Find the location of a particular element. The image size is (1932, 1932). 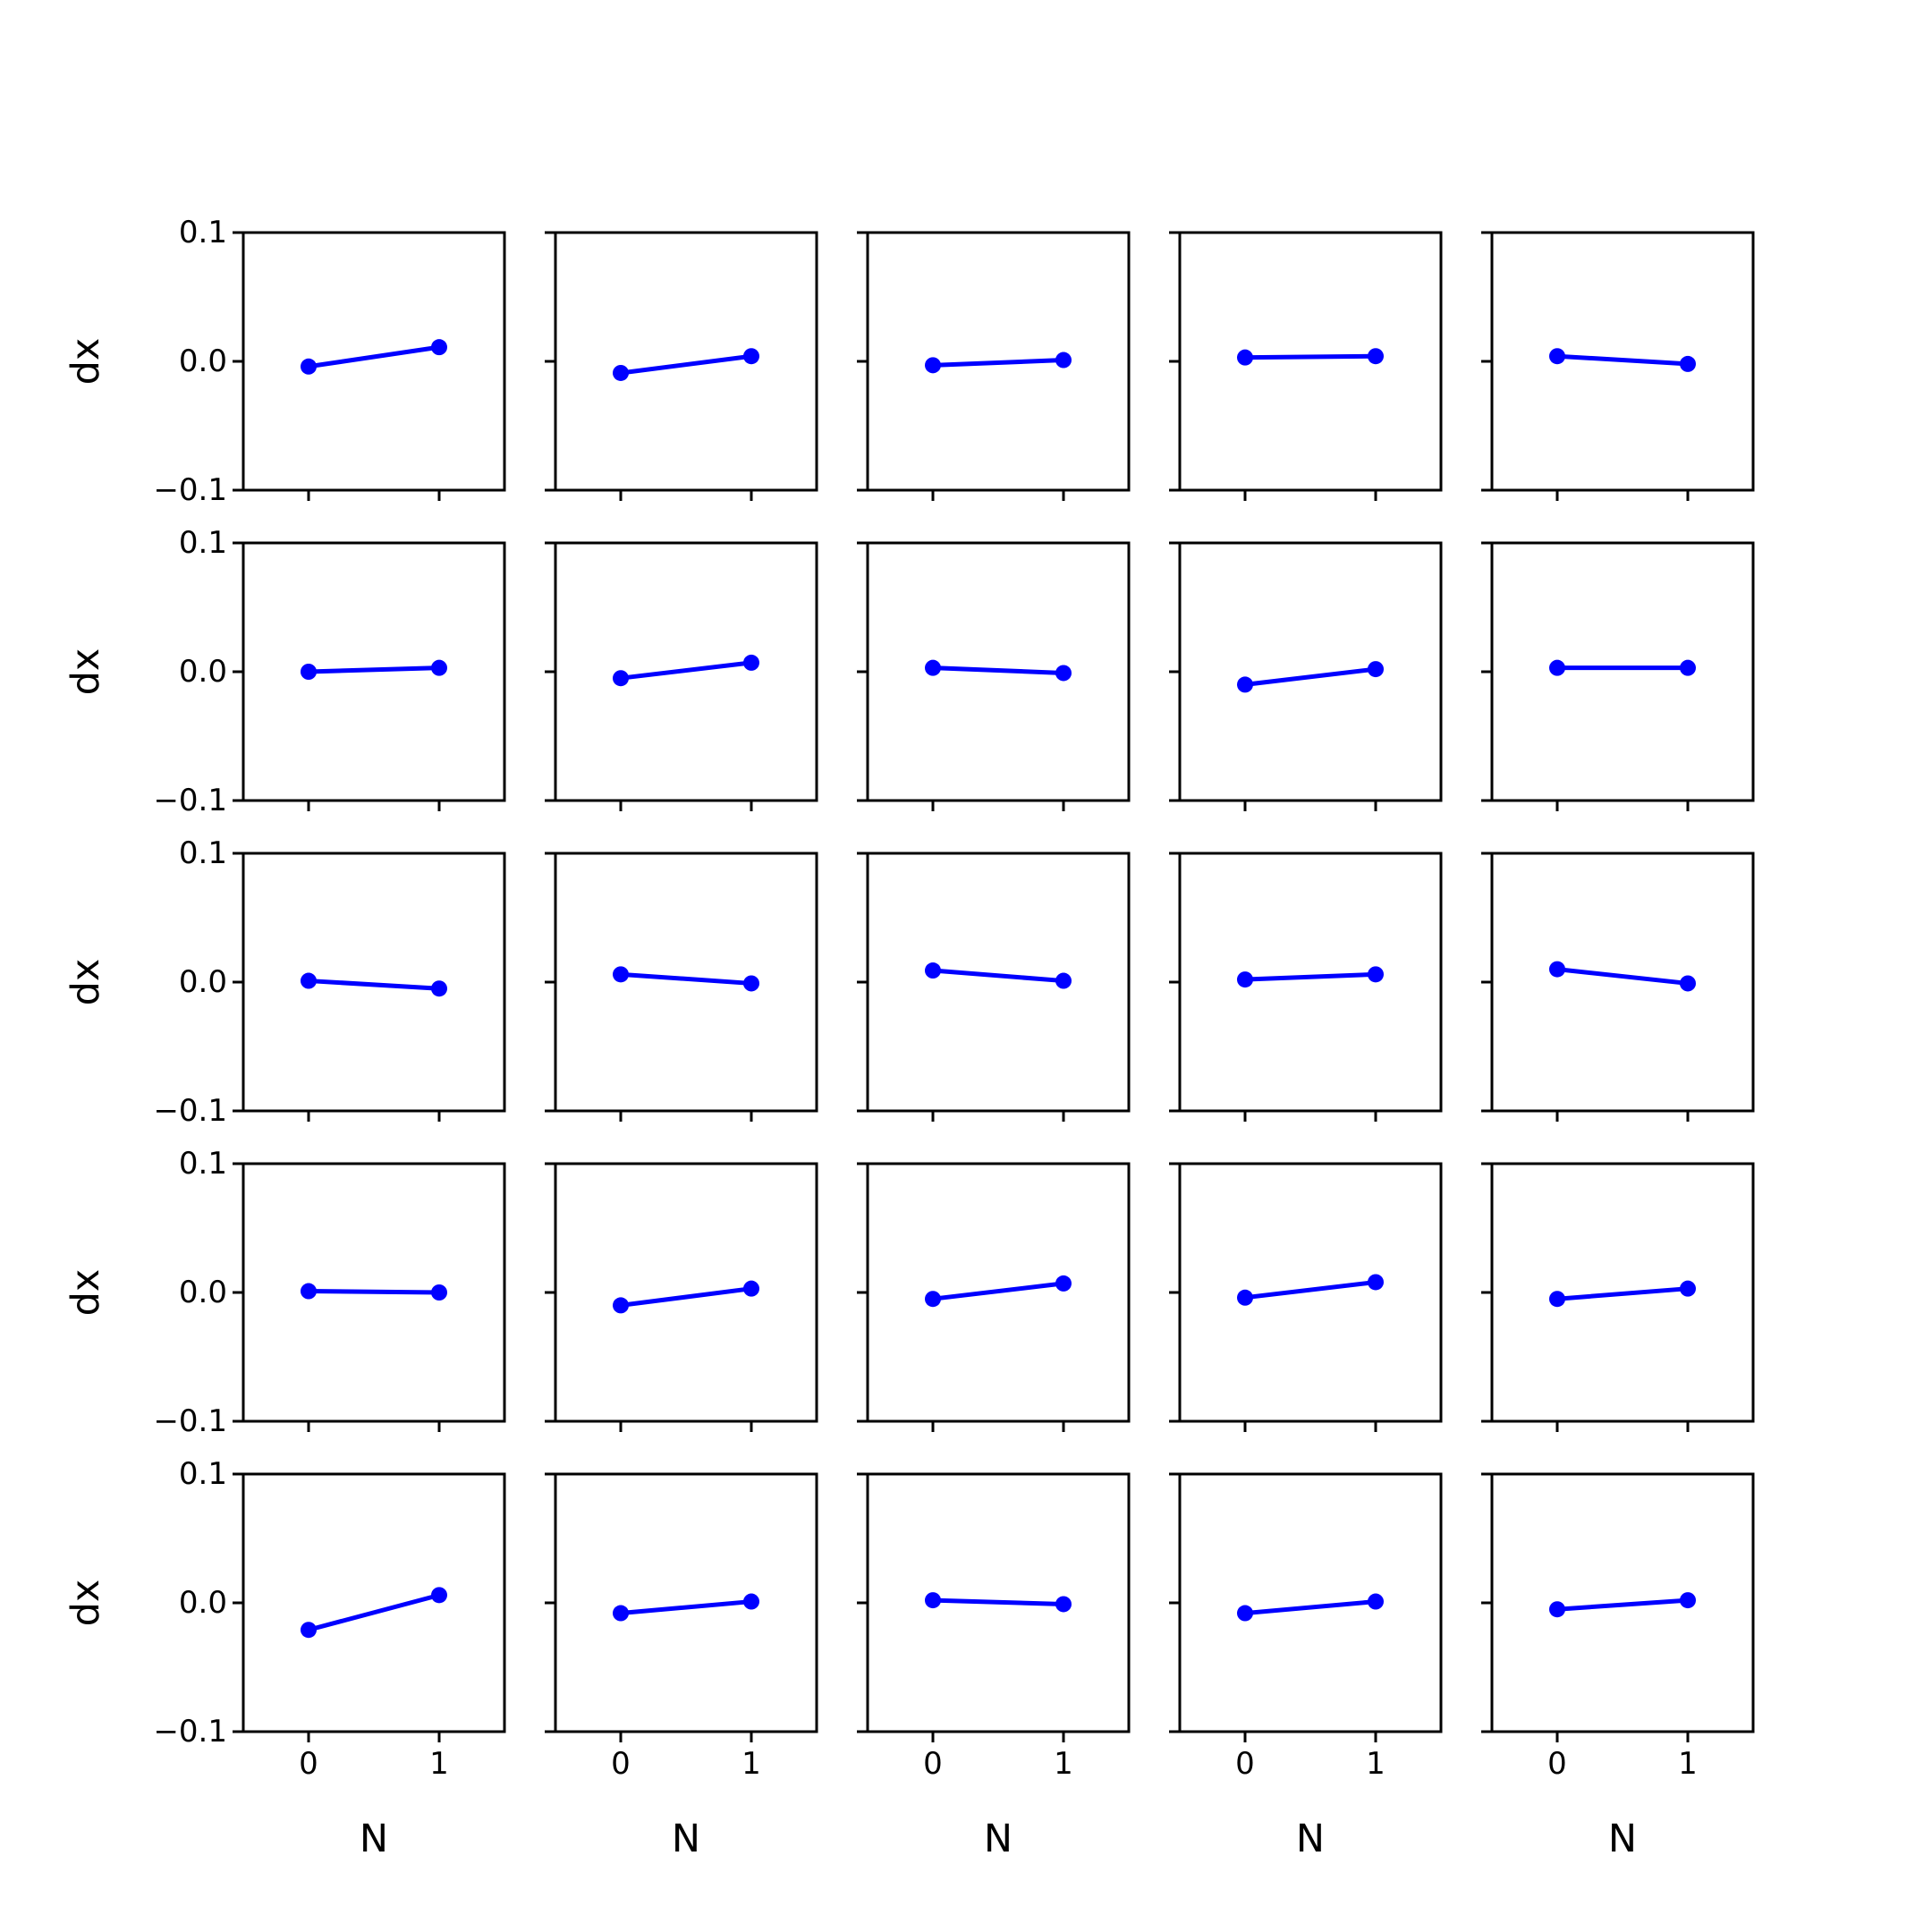

subplot-r1-c5 is located at coordinates (1618, 366).